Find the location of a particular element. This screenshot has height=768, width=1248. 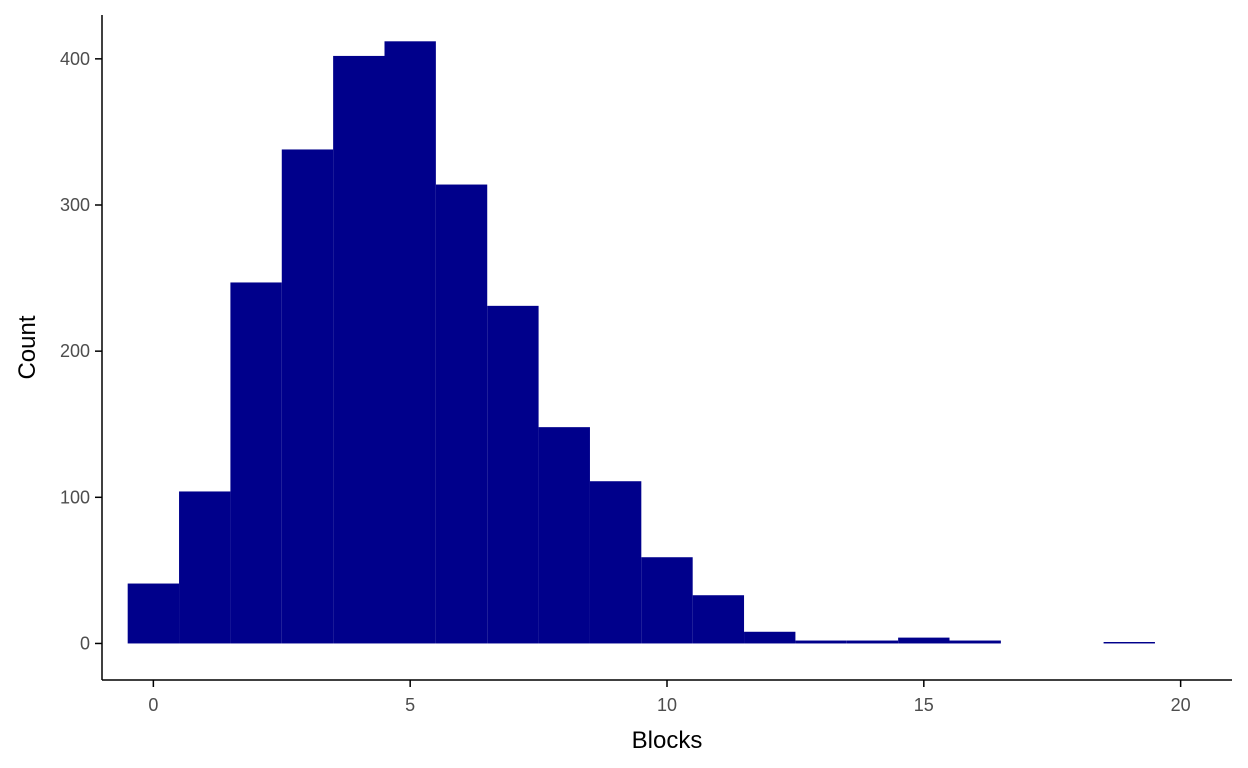

y-tick-label-200: 200 is located at coordinates (75, 351).